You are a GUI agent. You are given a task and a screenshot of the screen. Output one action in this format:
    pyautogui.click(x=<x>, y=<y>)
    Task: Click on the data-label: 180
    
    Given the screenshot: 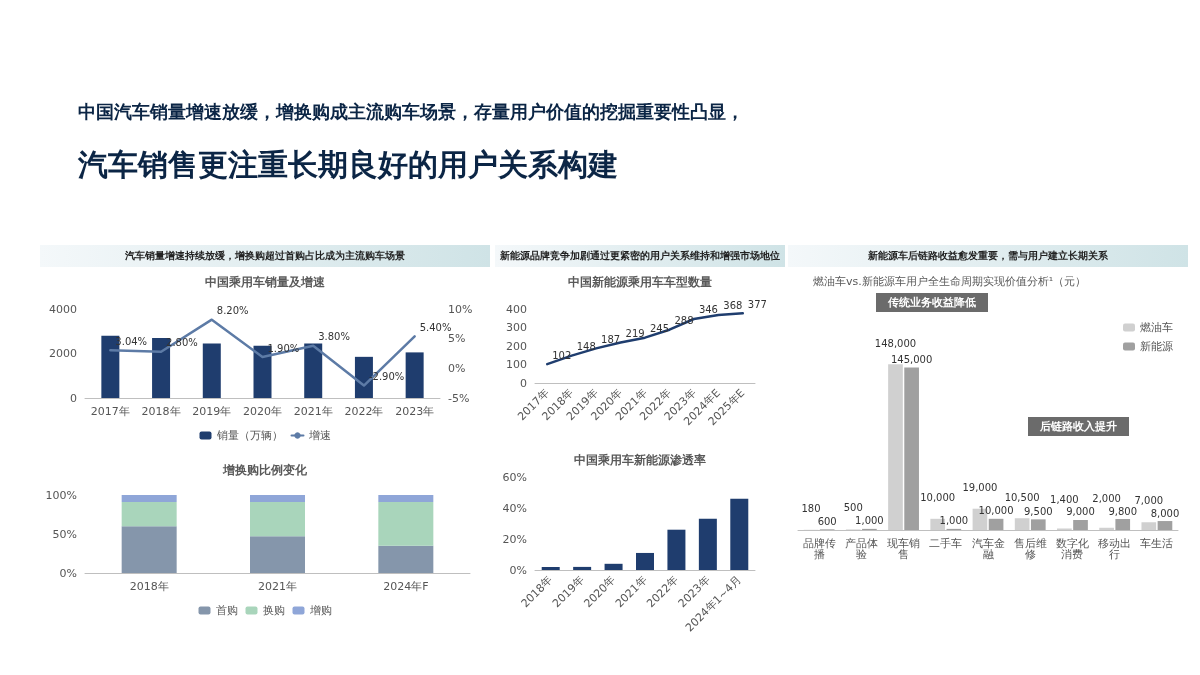 What is the action you would take?
    pyautogui.click(x=811, y=508)
    